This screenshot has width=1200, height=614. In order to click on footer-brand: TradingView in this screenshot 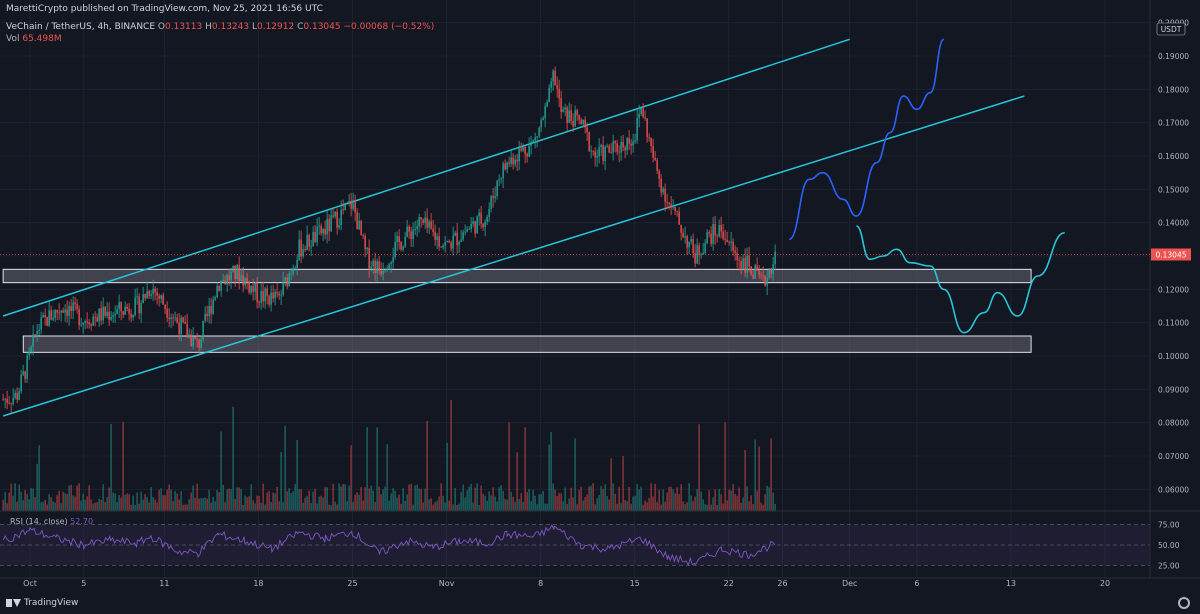, I will do `click(42, 603)`.